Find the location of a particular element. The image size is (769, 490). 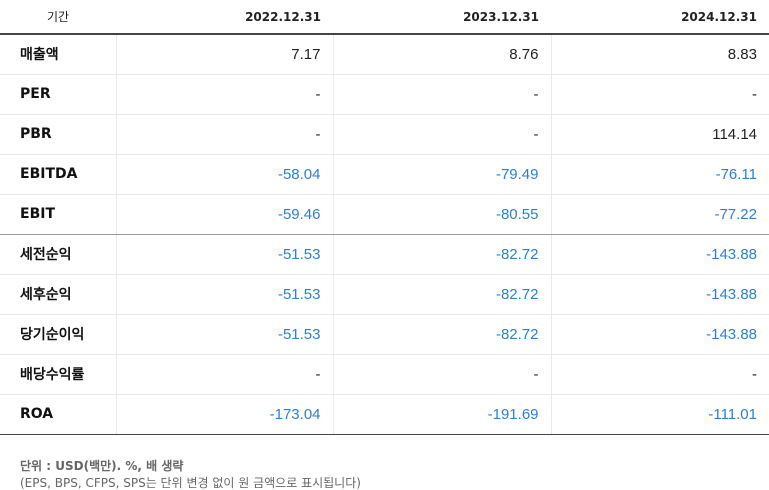

header-row: 기간 2022.12.31 2023.12.31 2024.12.31 is located at coordinates (384, 17).